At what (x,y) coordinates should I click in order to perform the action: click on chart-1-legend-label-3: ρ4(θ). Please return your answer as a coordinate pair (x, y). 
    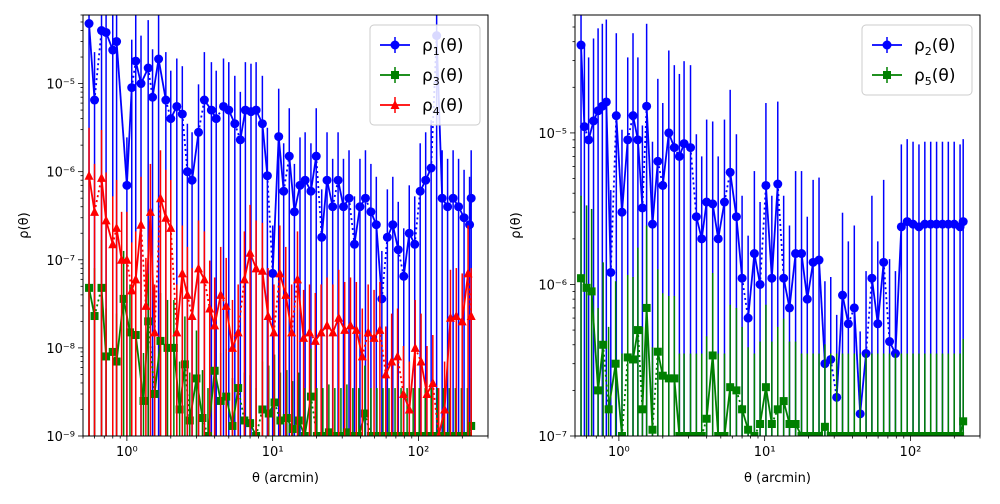
    Looking at the image, I should click on (442, 107).